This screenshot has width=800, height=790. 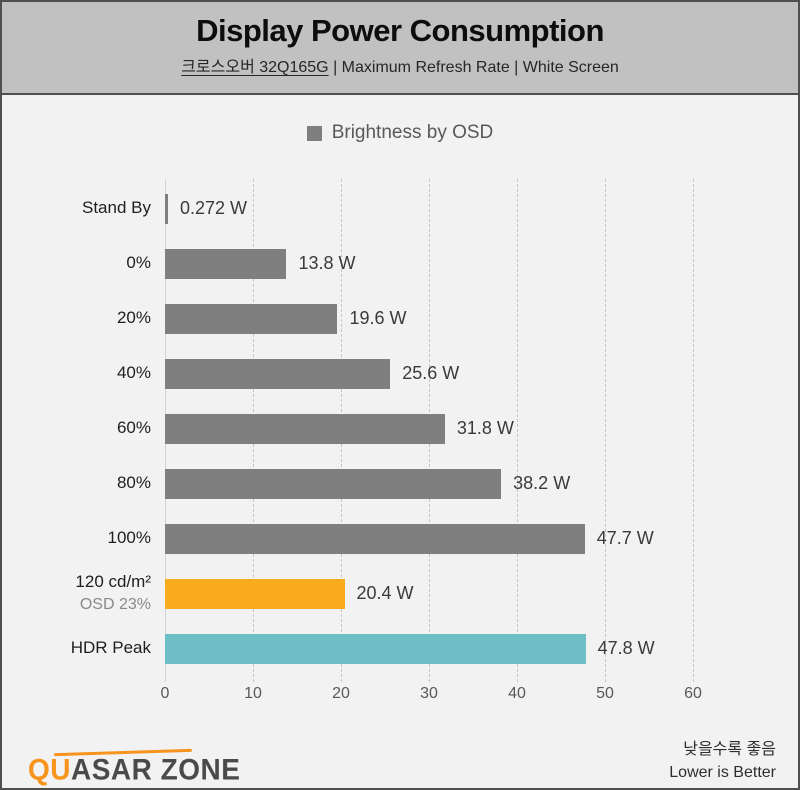 What do you see at coordinates (625, 538) in the screenshot?
I see `value-label: 47.7 W` at bounding box center [625, 538].